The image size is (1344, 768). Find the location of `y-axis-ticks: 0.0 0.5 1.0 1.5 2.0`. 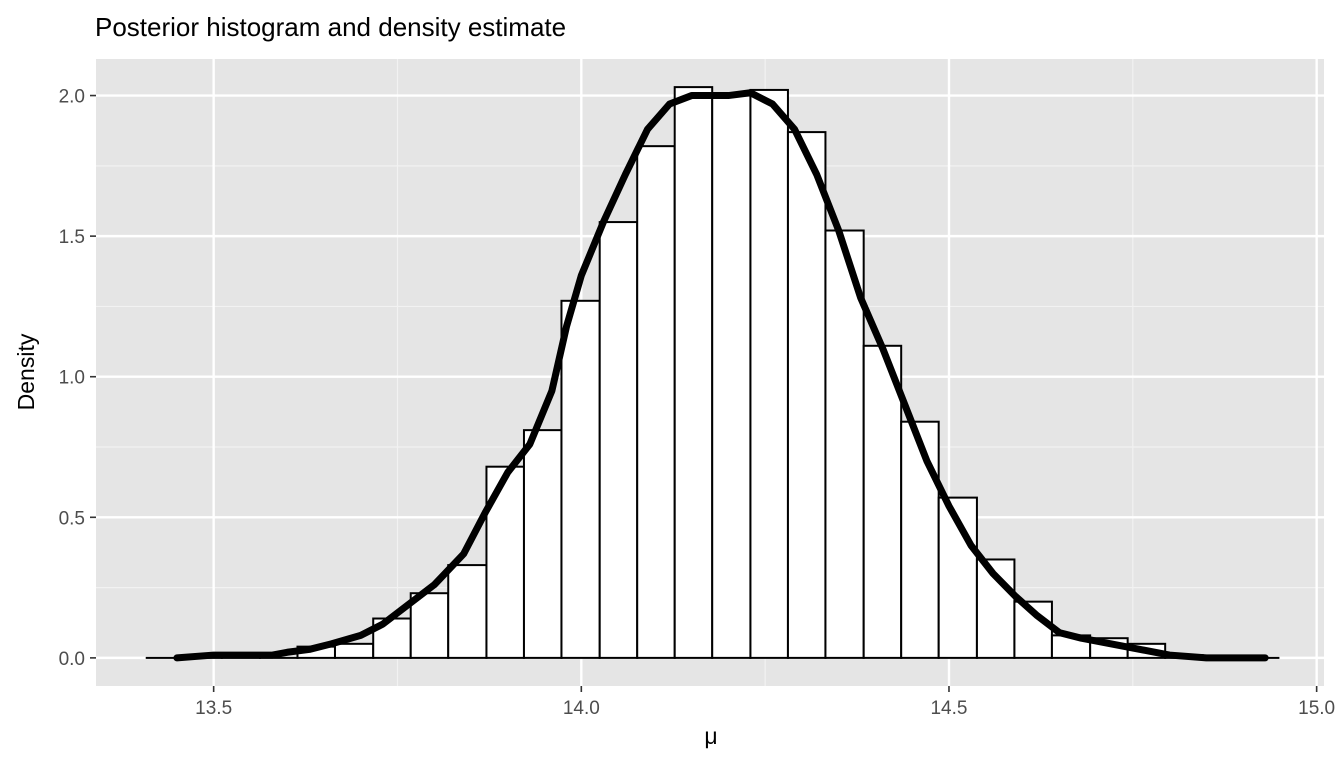

y-axis-ticks: 0.0 0.5 1.0 1.5 2.0 is located at coordinates (77, 378).